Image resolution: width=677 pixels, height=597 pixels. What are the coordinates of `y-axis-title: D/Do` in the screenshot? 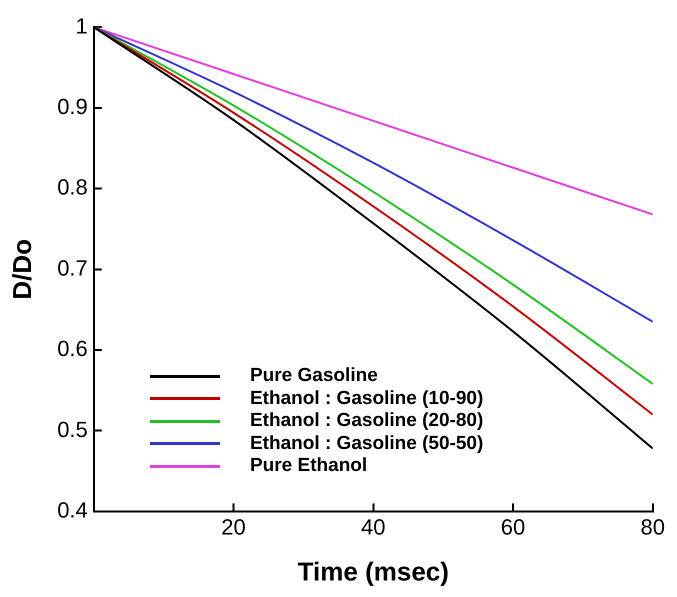 It's located at (21, 269).